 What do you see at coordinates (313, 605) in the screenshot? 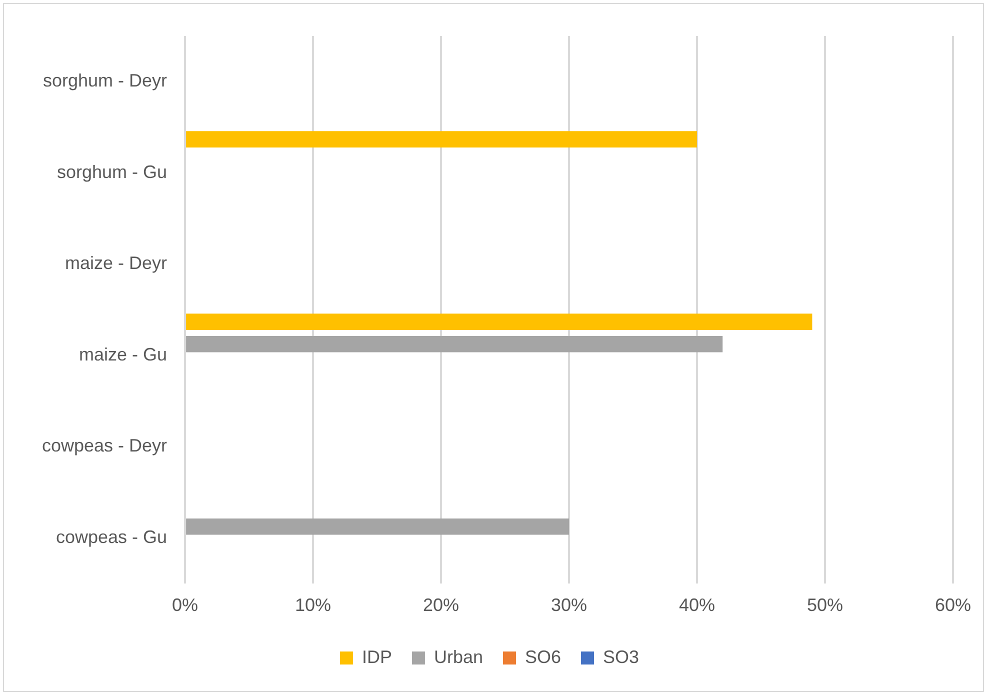
I see `x-tick-label: 10%` at bounding box center [313, 605].